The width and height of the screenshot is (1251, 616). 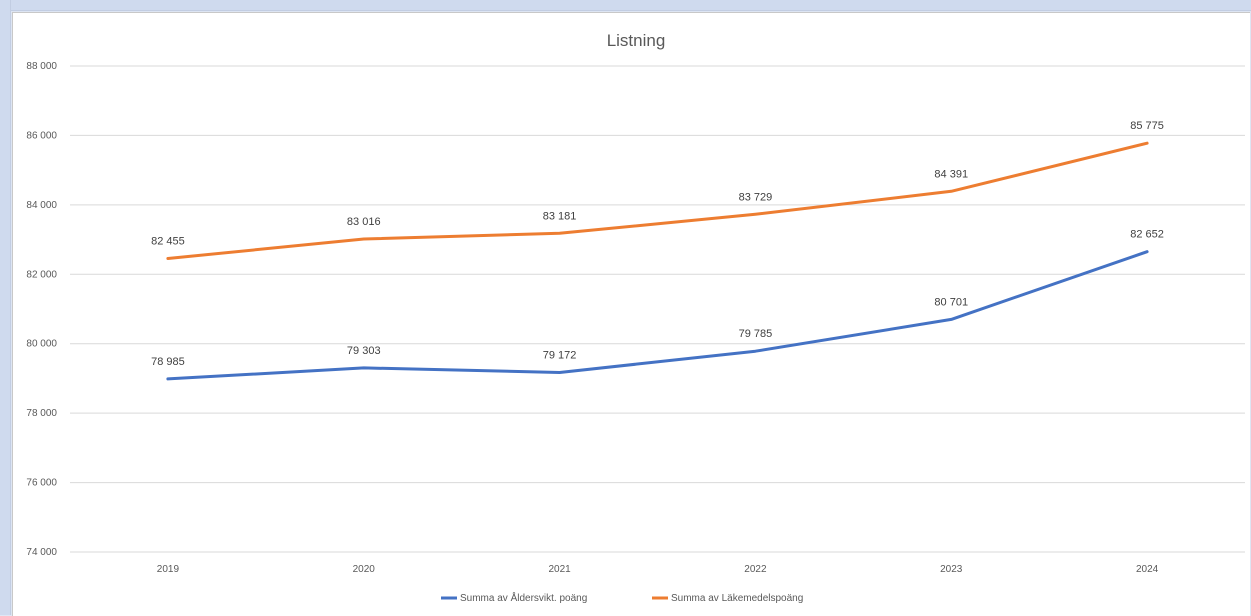 What do you see at coordinates (1147, 569) in the screenshot?
I see `x-tick-label: 2024` at bounding box center [1147, 569].